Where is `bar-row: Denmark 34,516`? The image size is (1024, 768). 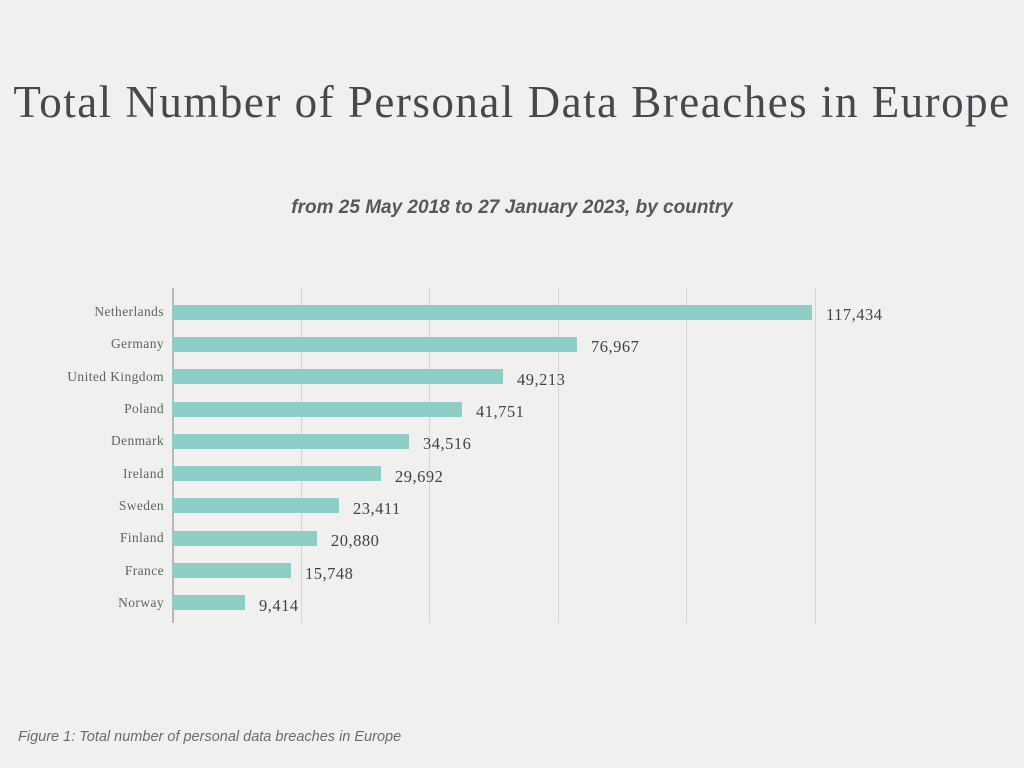 bar-row: Denmark 34,516 is located at coordinates (512, 441).